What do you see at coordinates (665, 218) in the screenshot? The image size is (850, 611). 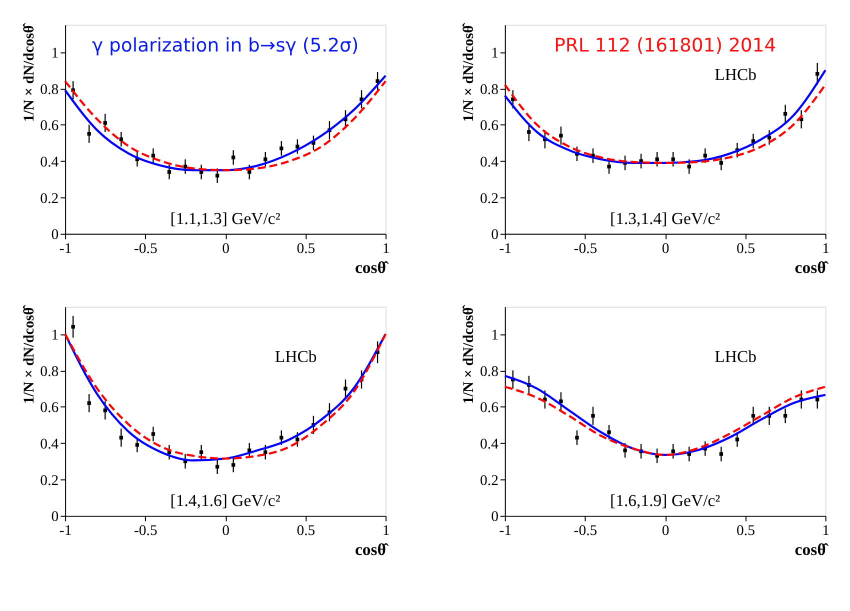 I see `annotation: [1.3,1.4] GeV/c²` at bounding box center [665, 218].